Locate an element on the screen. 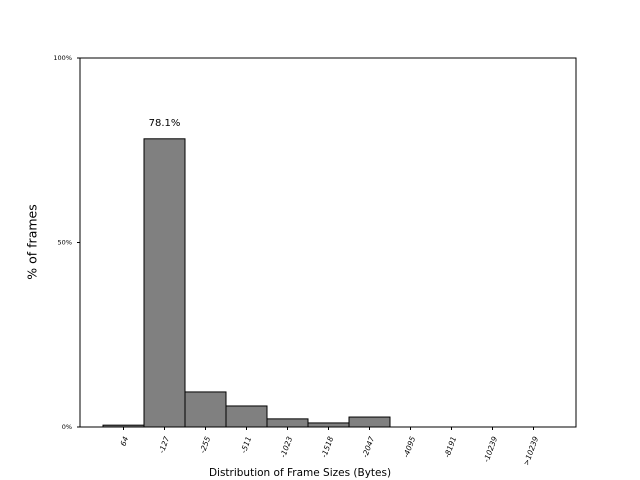 The image size is (640, 480). x-tick-label: 64 is located at coordinates (125, 441).